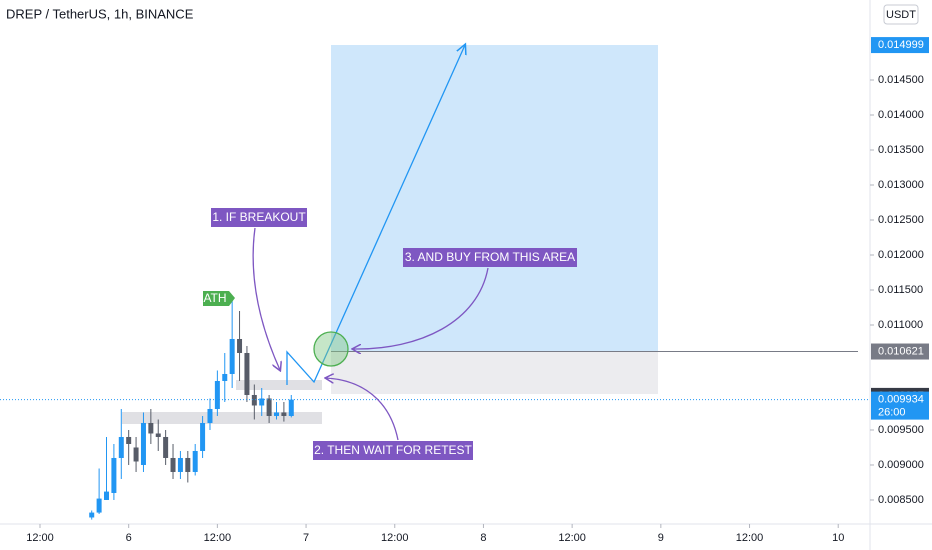 The height and width of the screenshot is (550, 932). What do you see at coordinates (838, 538) in the screenshot?
I see `x-tick-label: 10` at bounding box center [838, 538].